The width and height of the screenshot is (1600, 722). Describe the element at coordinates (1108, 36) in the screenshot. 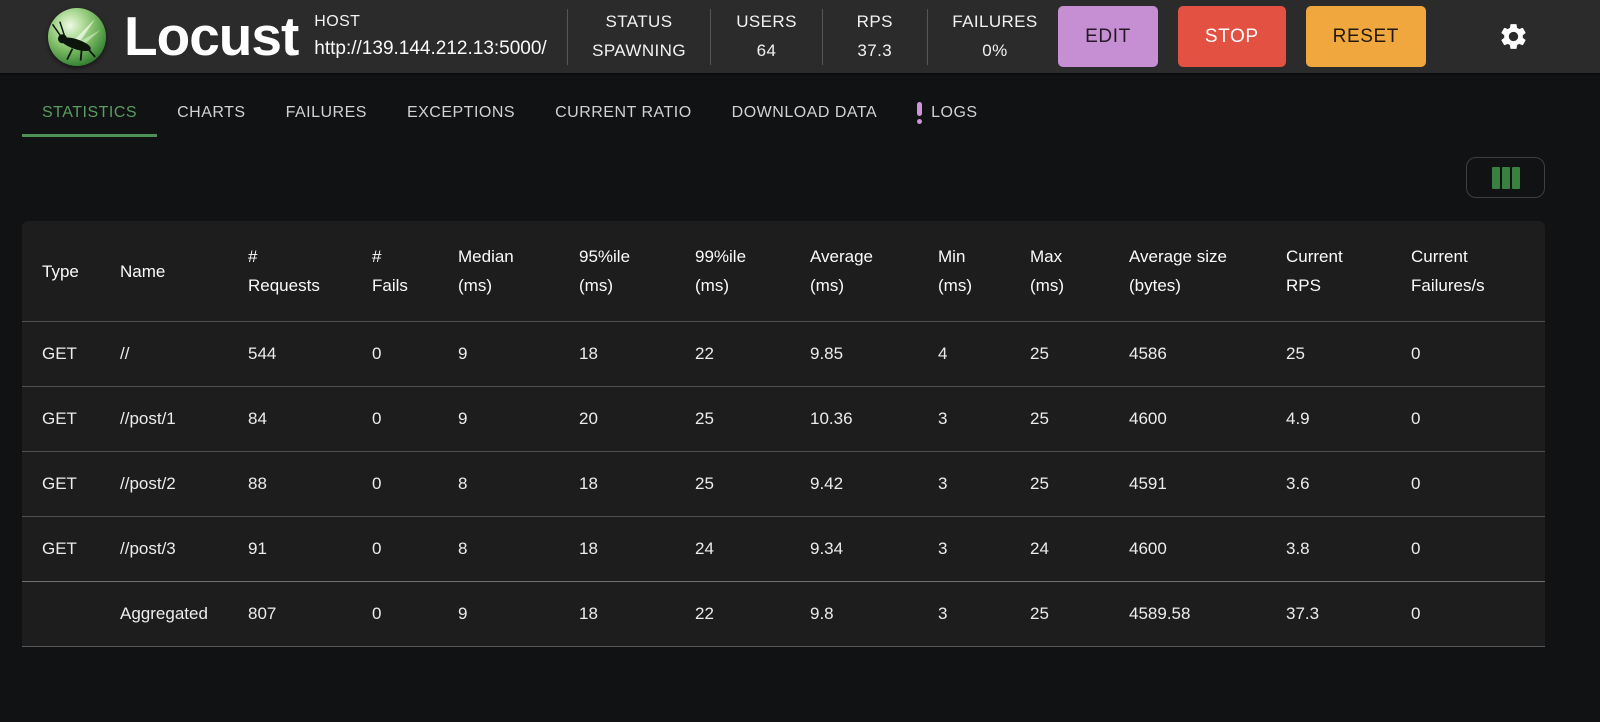

I see `edit-button: EDIT` at that location.